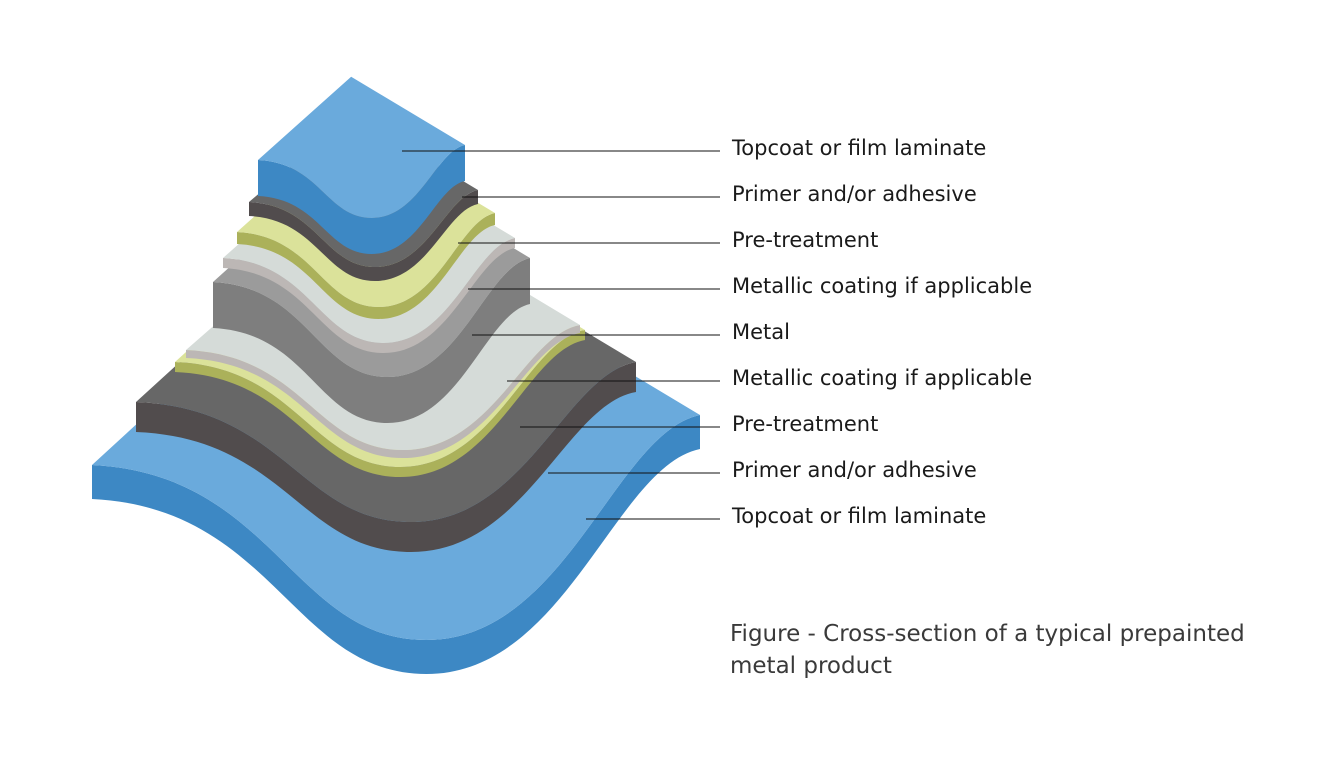 This screenshot has height=784, width=1326. What do you see at coordinates (761, 332) in the screenshot?
I see `label-metal: Metal` at bounding box center [761, 332].